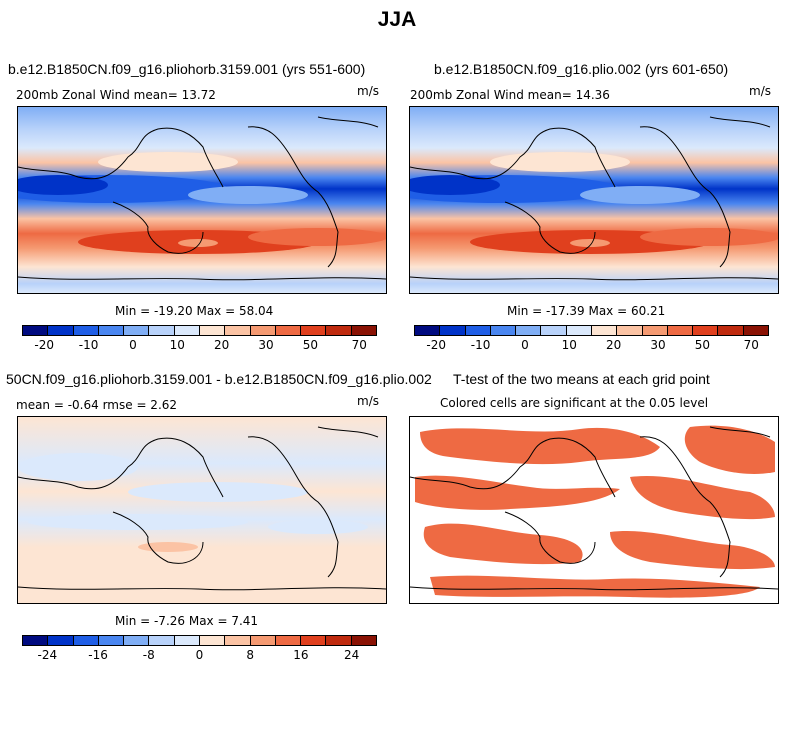 The height and width of the screenshot is (733, 794). I want to click on panel-a-minmax: Min = -19.20 Max = 58.04, so click(194, 311).